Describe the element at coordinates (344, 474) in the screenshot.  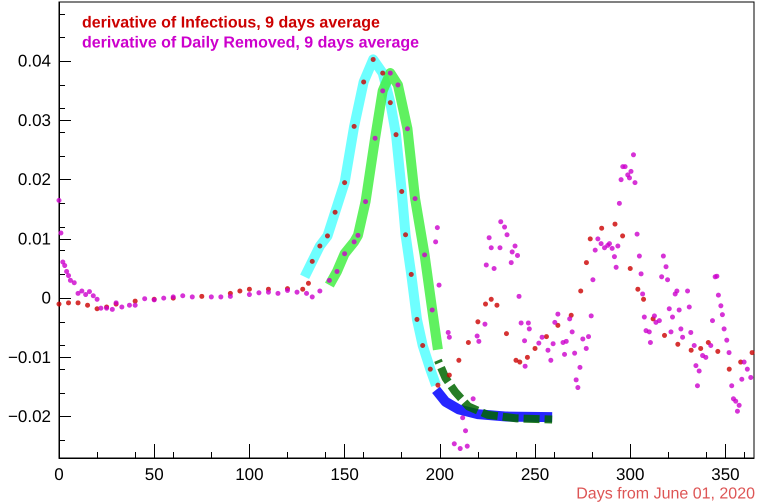
I see `x-tick-label: 150` at that location.